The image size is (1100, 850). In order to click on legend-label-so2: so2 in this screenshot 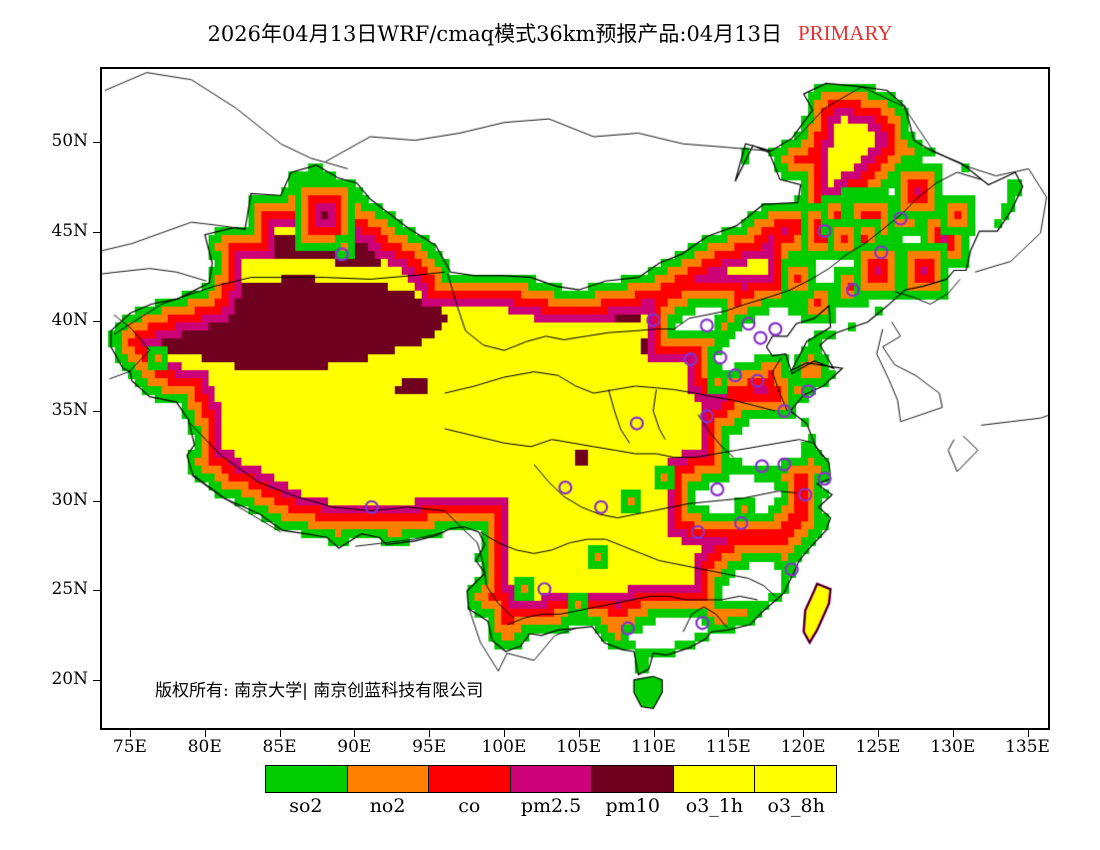, I will do `click(306, 806)`.